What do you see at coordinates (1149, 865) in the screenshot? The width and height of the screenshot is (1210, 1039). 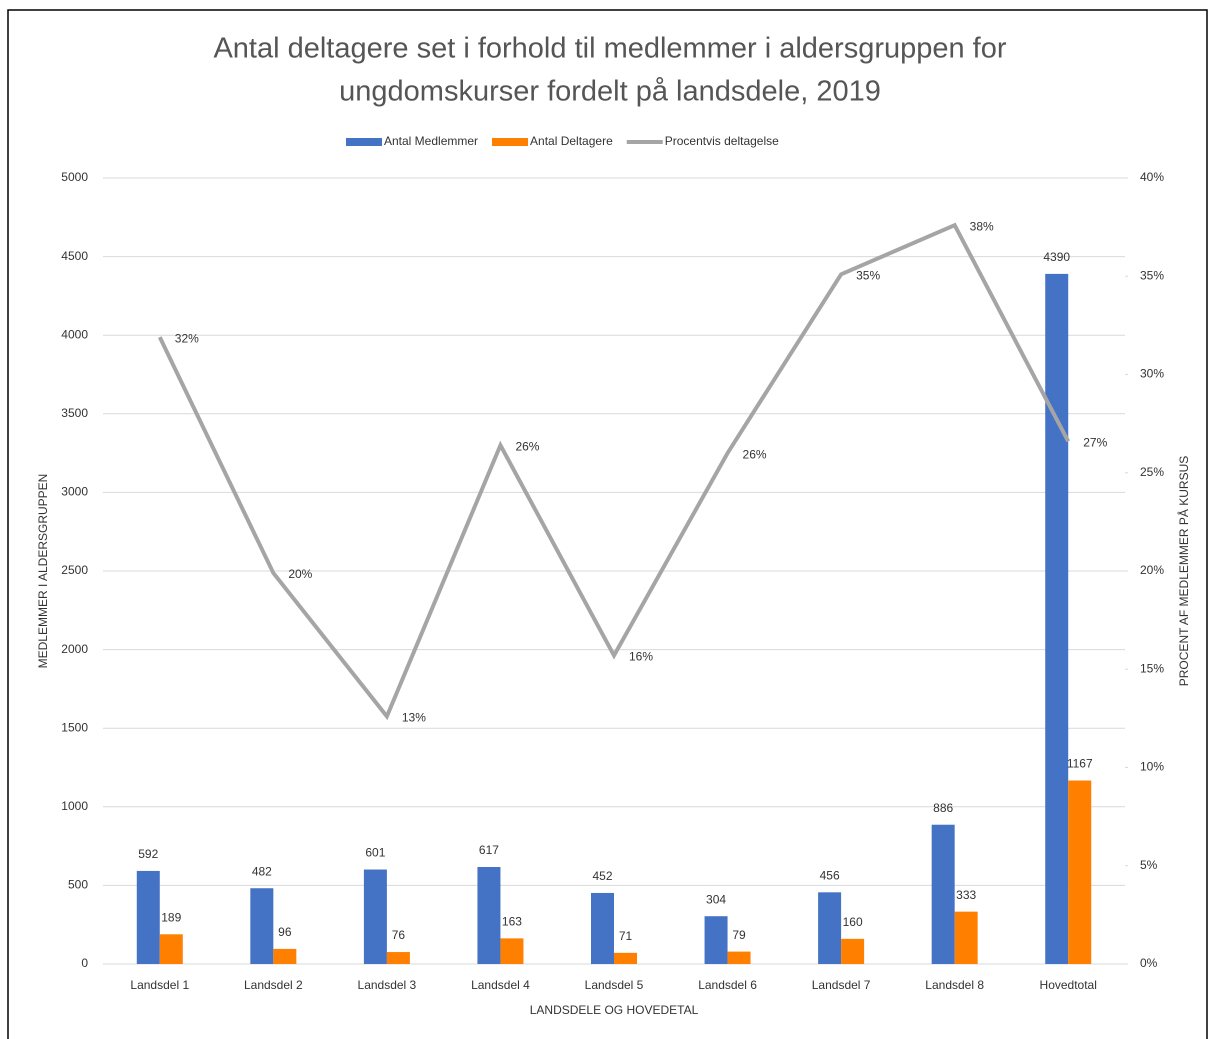 I see `y2-tick-label: 5%` at bounding box center [1149, 865].